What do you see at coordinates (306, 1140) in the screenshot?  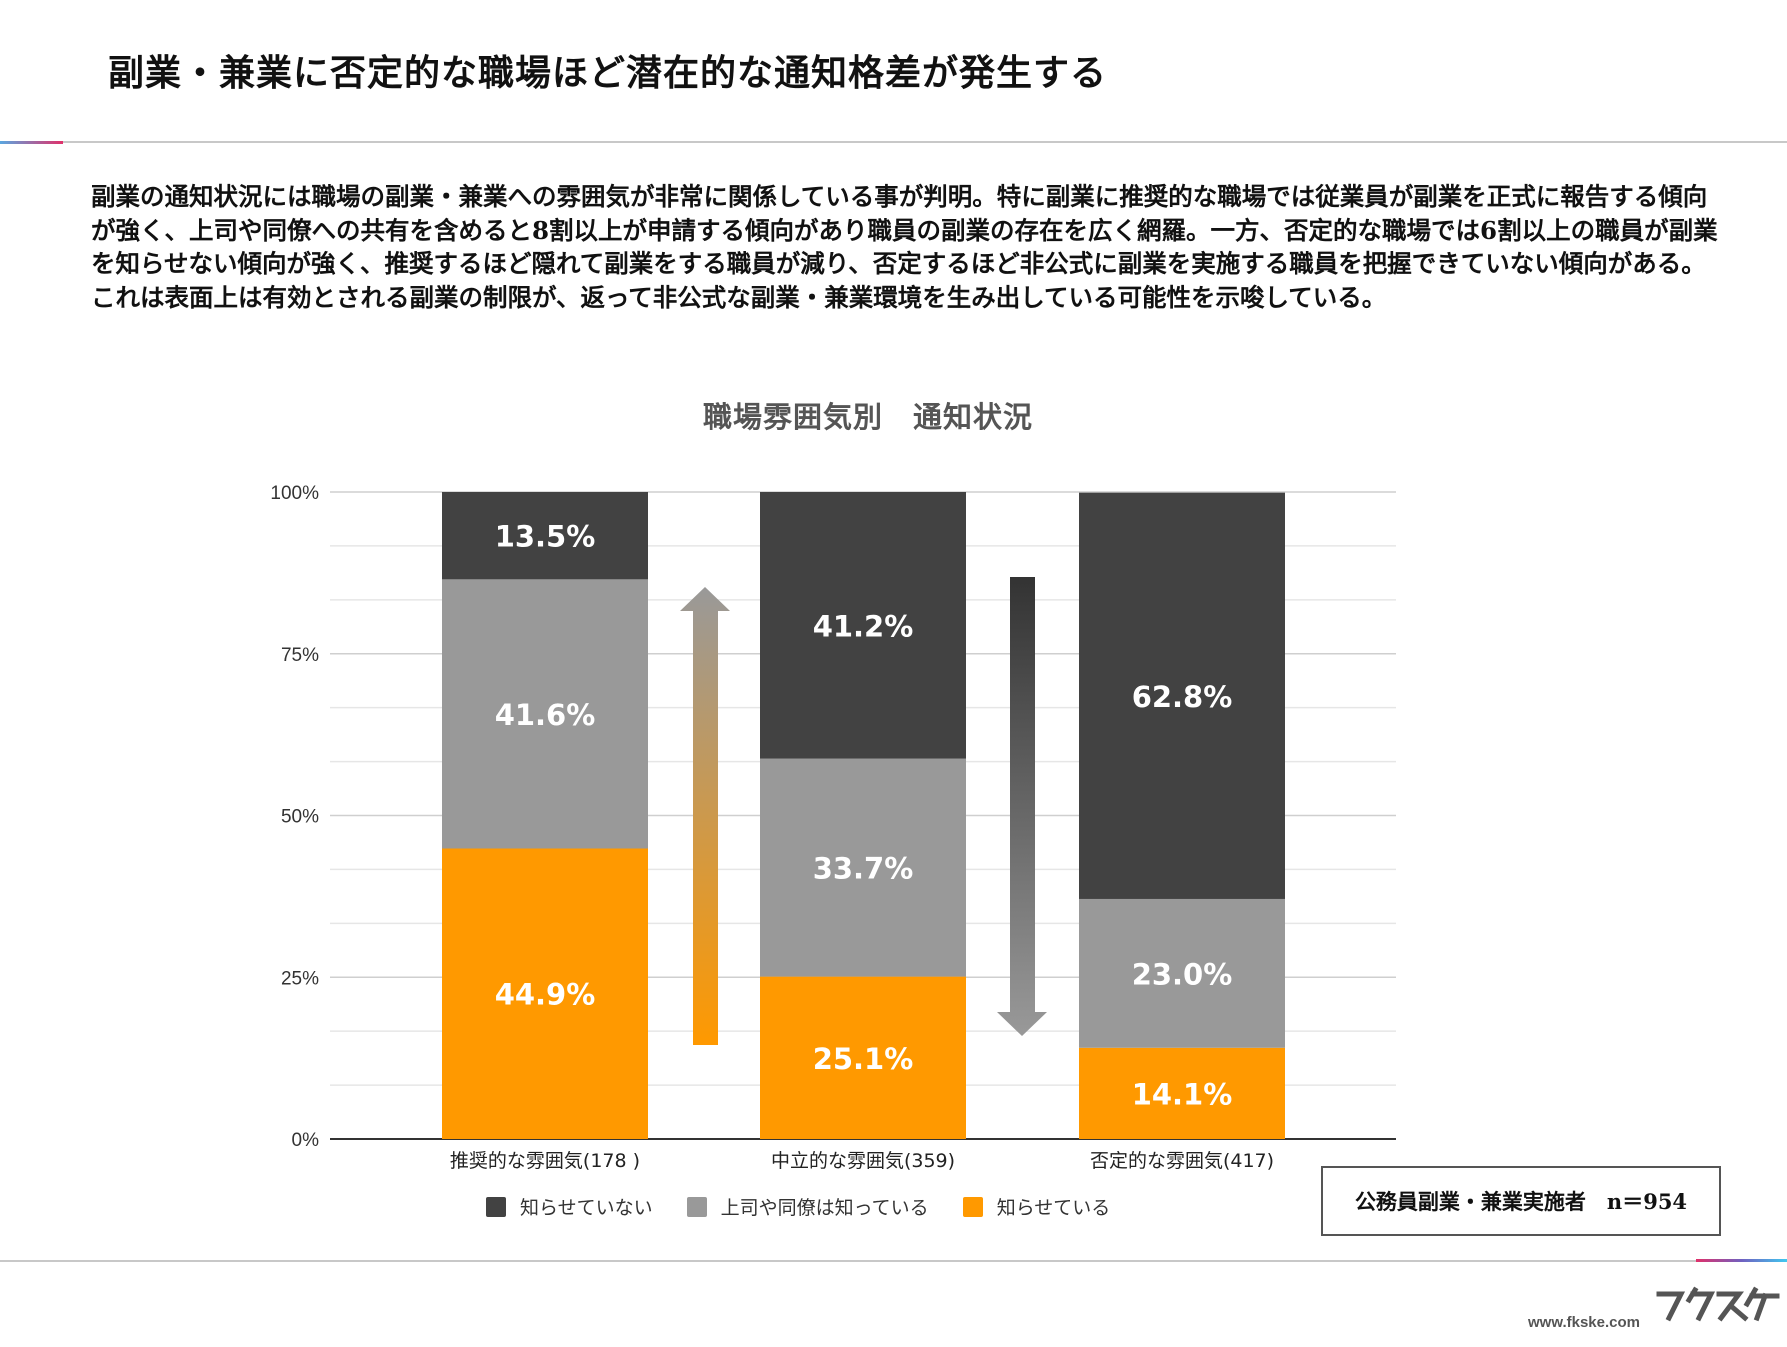 I see `y-tick-label: 0%` at bounding box center [306, 1140].